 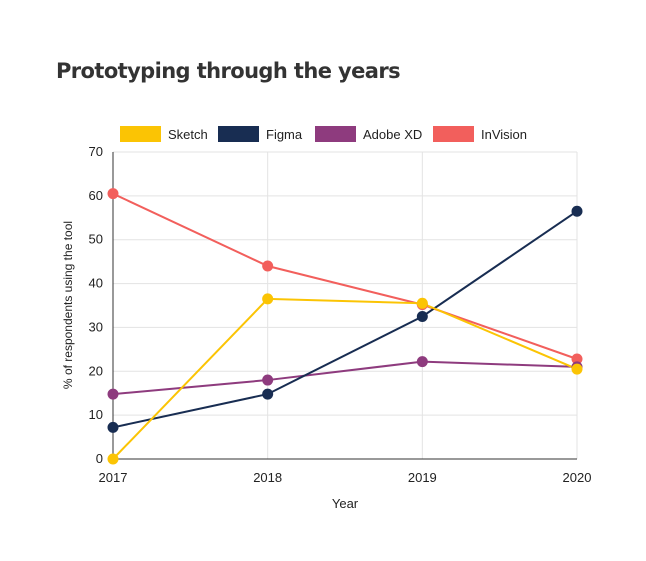 I want to click on data-point-figma-2017, so click(x=113, y=427).